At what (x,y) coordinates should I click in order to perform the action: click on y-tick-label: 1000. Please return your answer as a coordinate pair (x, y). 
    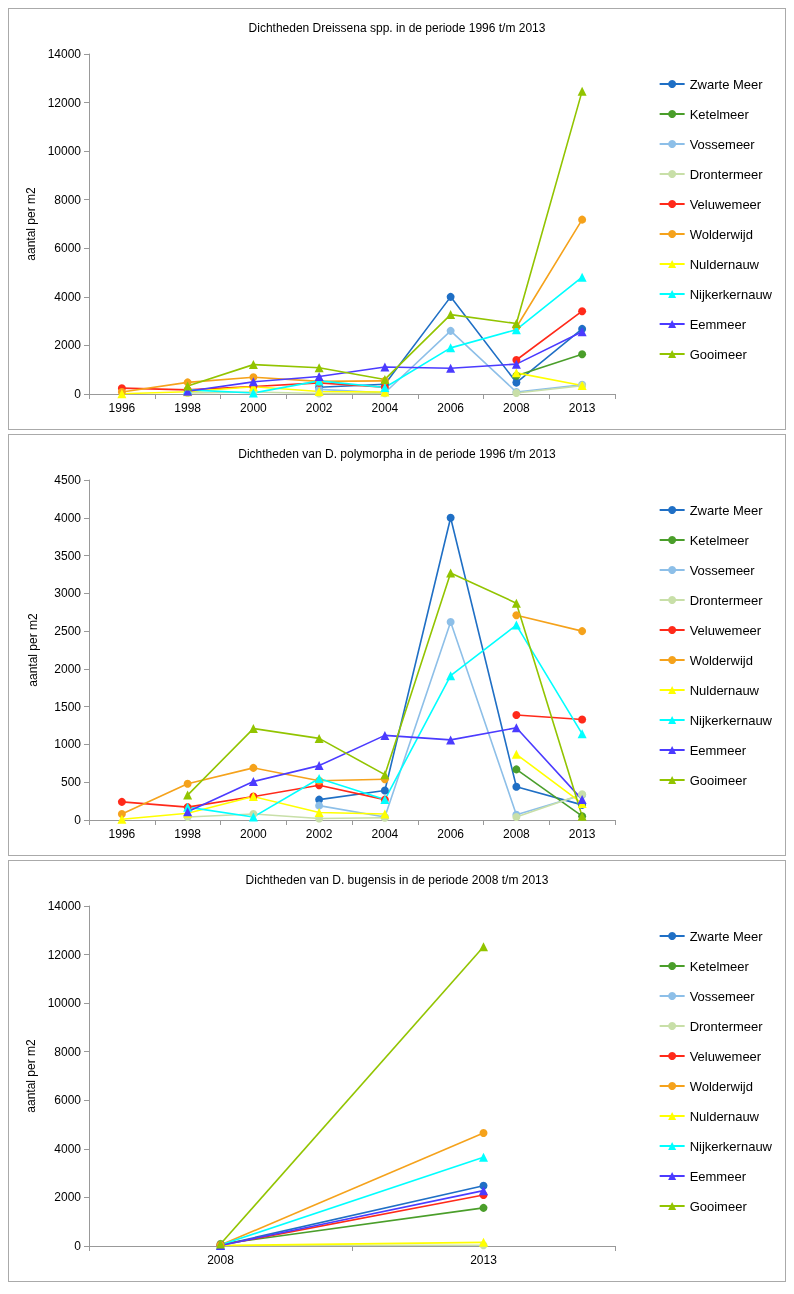
    Looking at the image, I should click on (68, 744).